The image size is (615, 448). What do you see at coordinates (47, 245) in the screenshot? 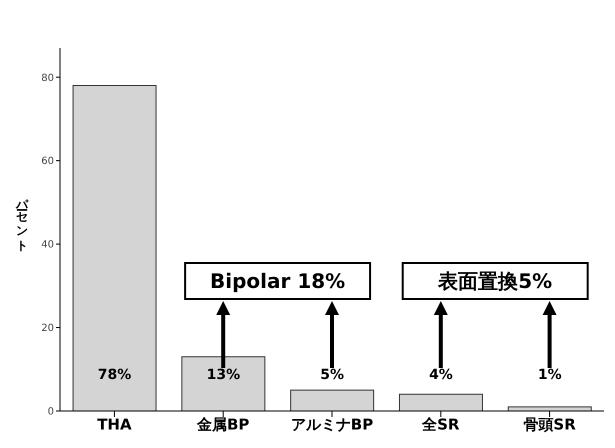
I see `y-tick-label: 40` at bounding box center [47, 245].